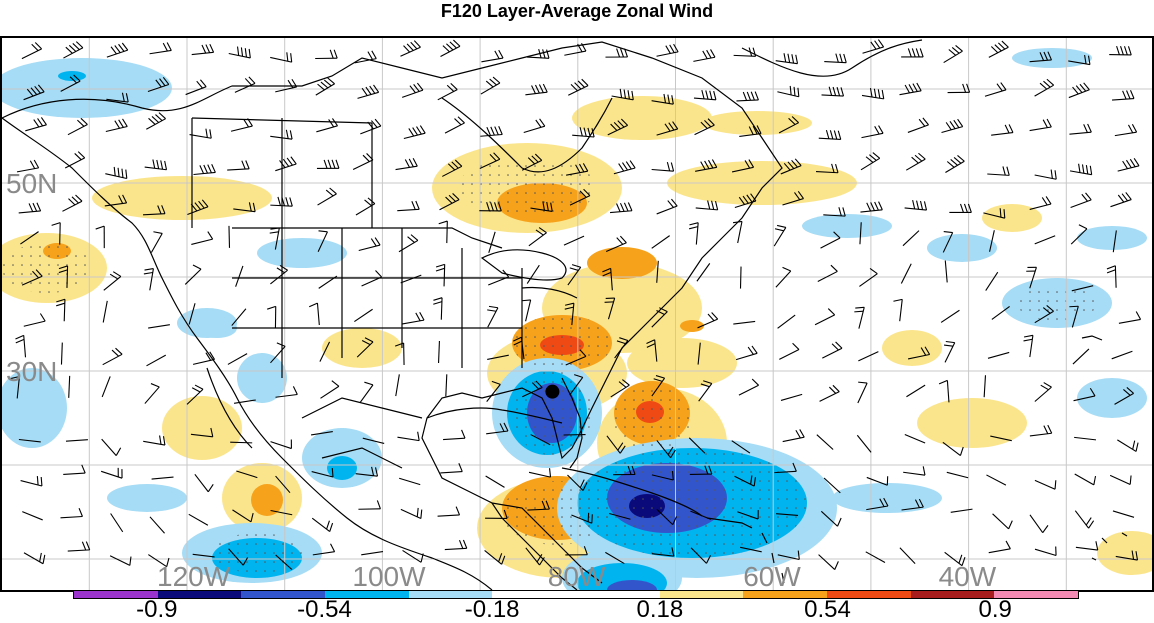  I want to click on colorbar-tick-label: -0.9, so click(156, 610).